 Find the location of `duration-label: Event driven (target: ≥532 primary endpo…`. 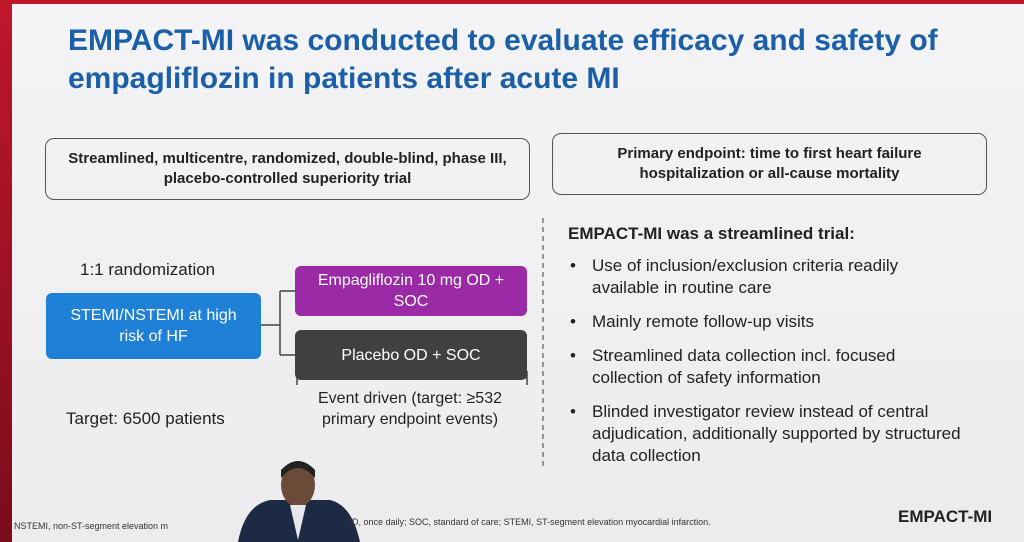

duration-label: Event driven (target: ≥532 primary endpo… is located at coordinates (410, 409).